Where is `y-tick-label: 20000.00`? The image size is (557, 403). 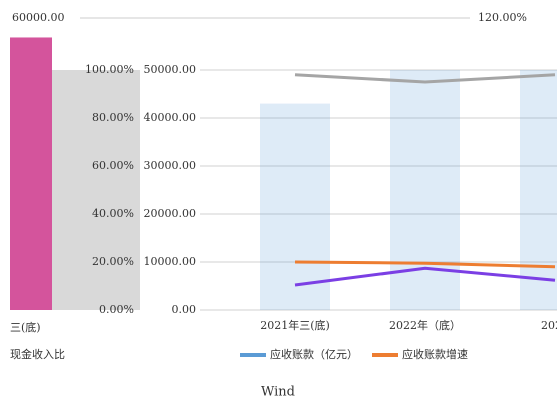
y-tick-label: 20000.00 is located at coordinates (170, 213).